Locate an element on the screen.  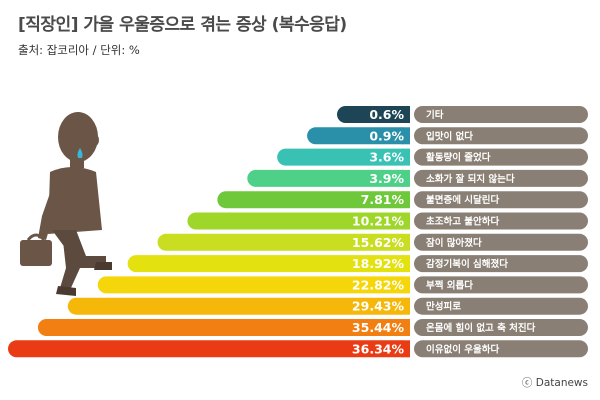
category-label: 이유없이 우울하다 is located at coordinates (462, 349).